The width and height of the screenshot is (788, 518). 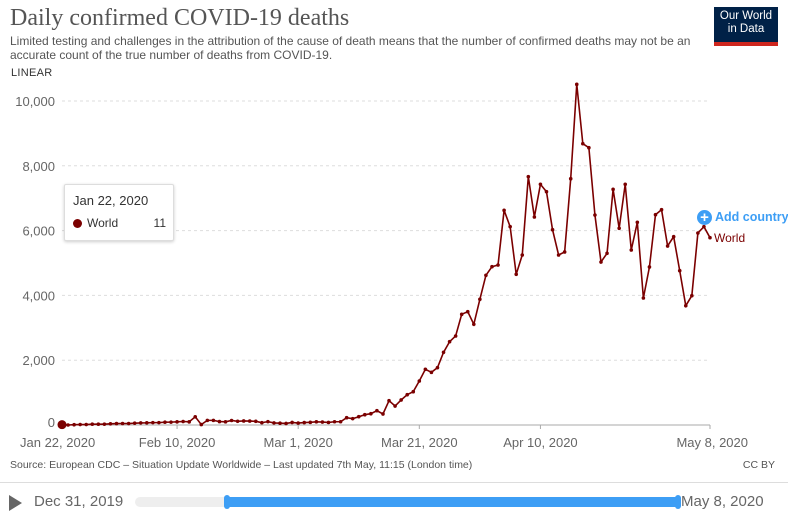 What do you see at coordinates (38, 360) in the screenshot?
I see `y-tick-label: 2,000` at bounding box center [38, 360].